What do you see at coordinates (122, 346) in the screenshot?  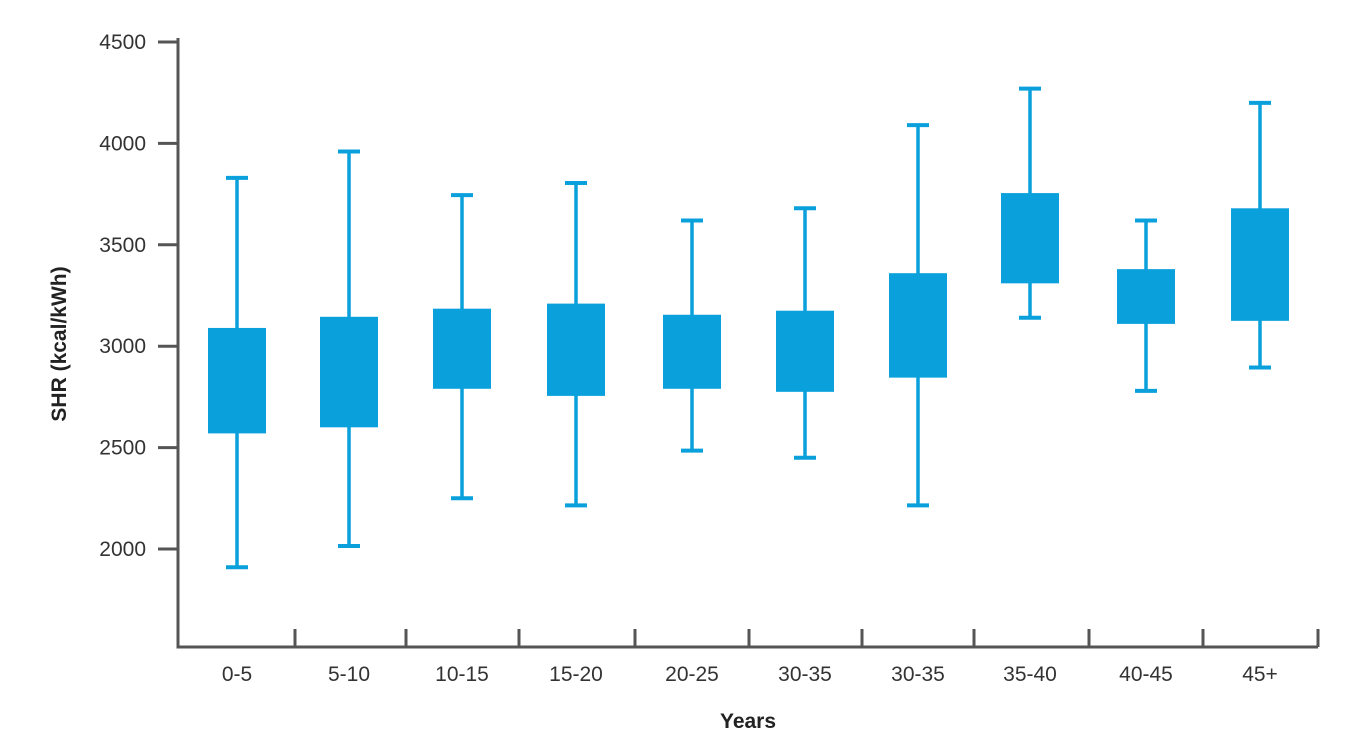 I see `y-tick-label: 3000` at bounding box center [122, 346].